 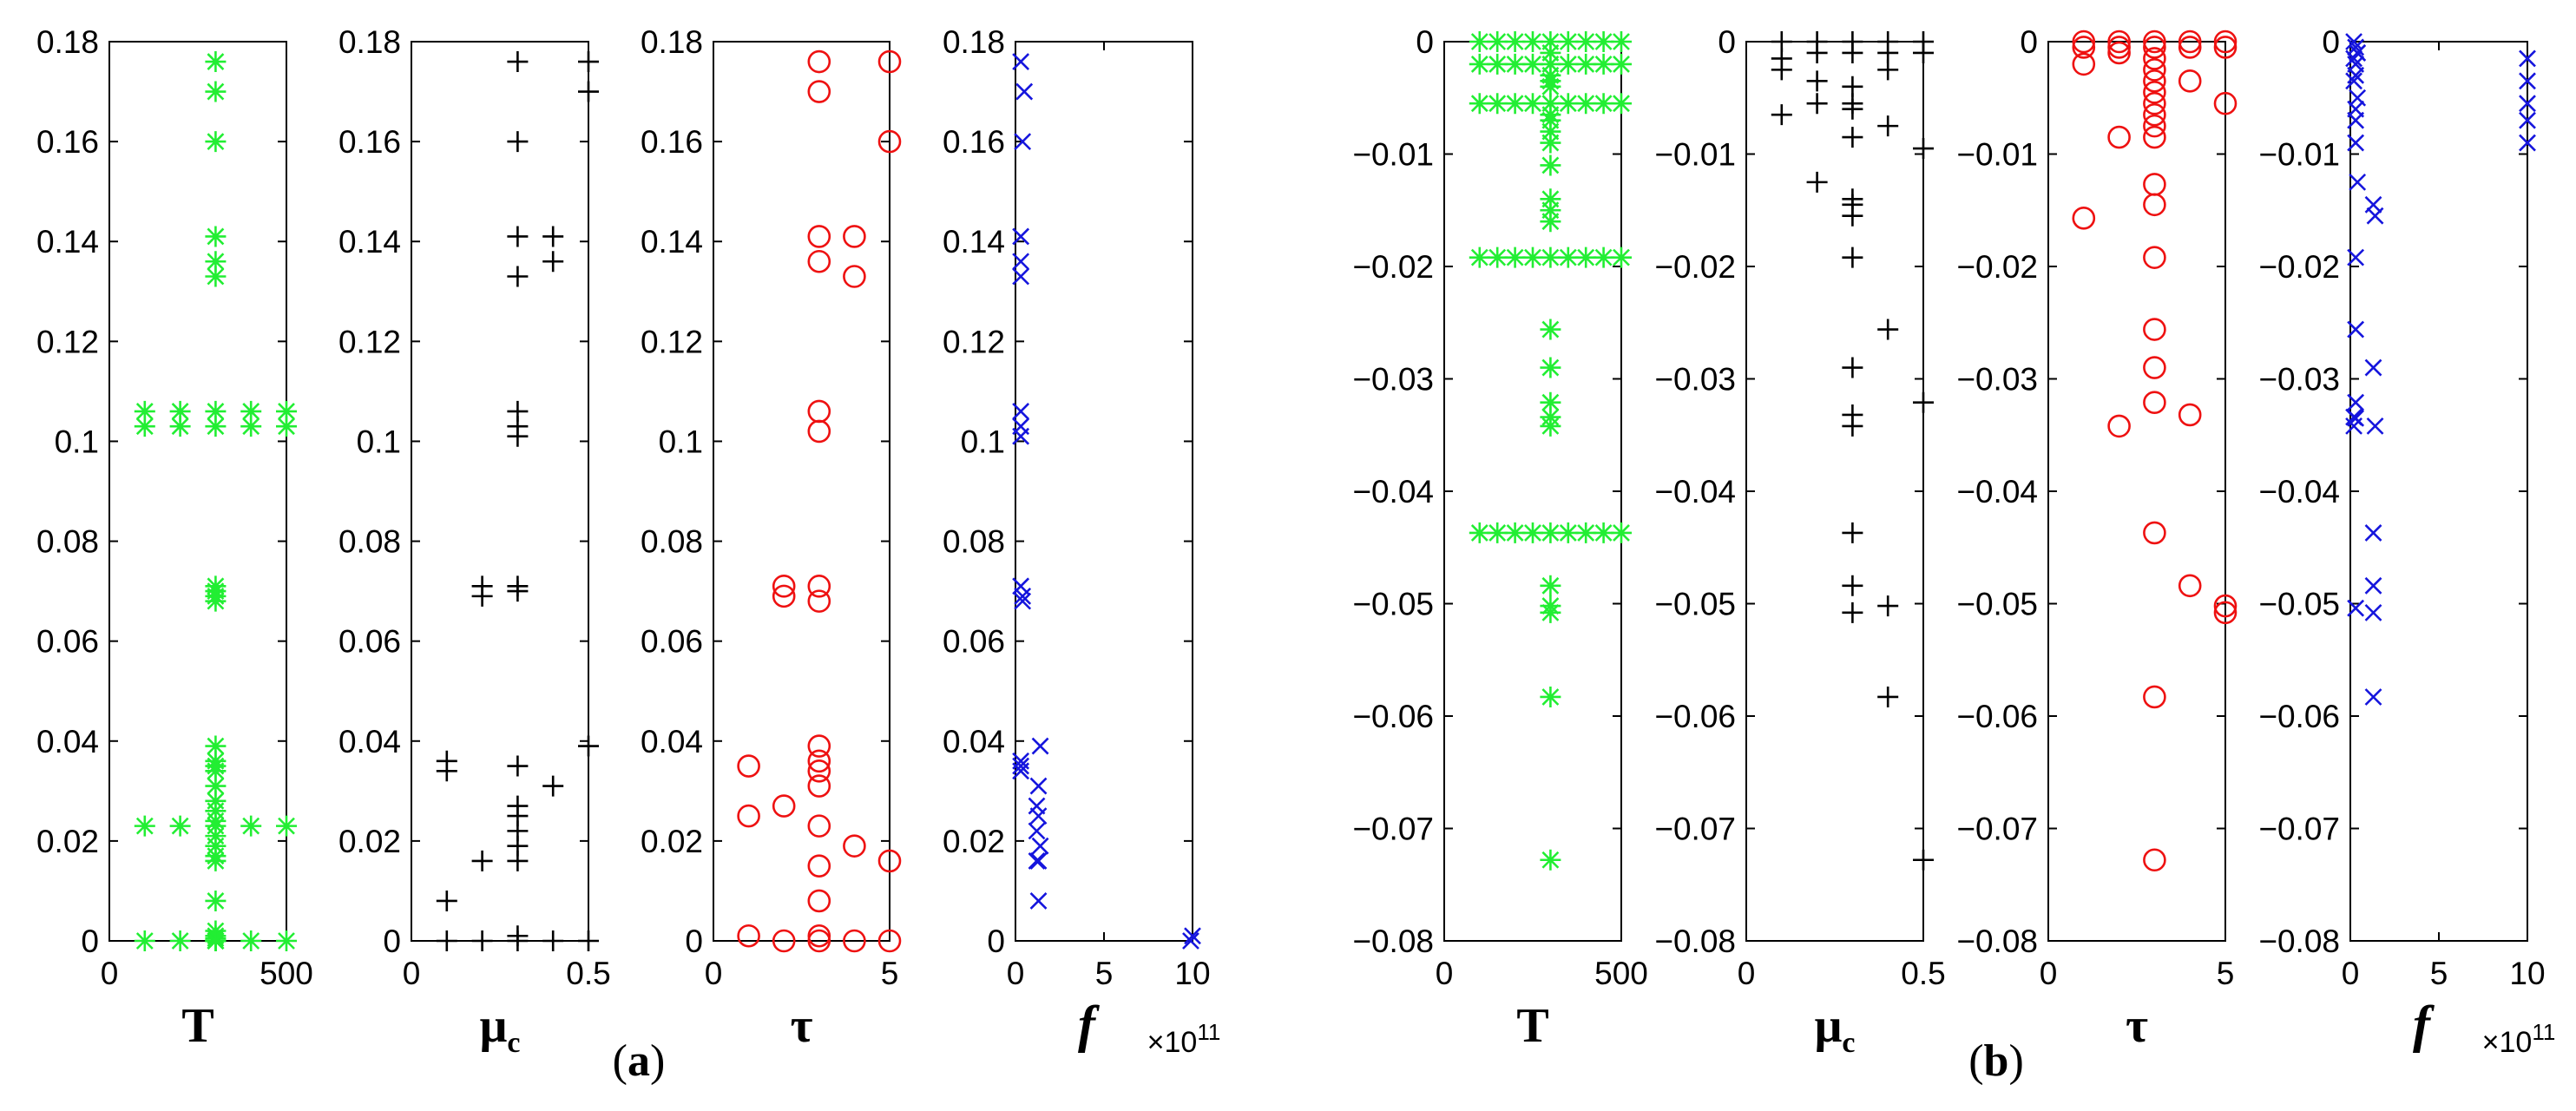 What do you see at coordinates (1695, 155) in the screenshot?
I see `ytick-label: −0.01` at bounding box center [1695, 155].